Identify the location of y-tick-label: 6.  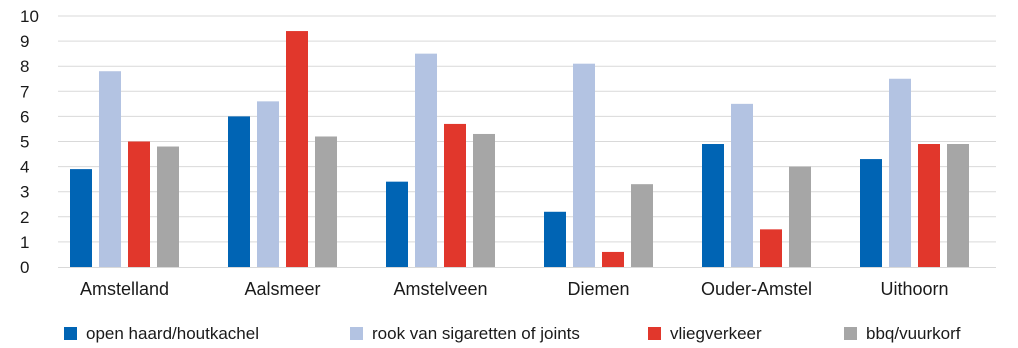
(24, 116).